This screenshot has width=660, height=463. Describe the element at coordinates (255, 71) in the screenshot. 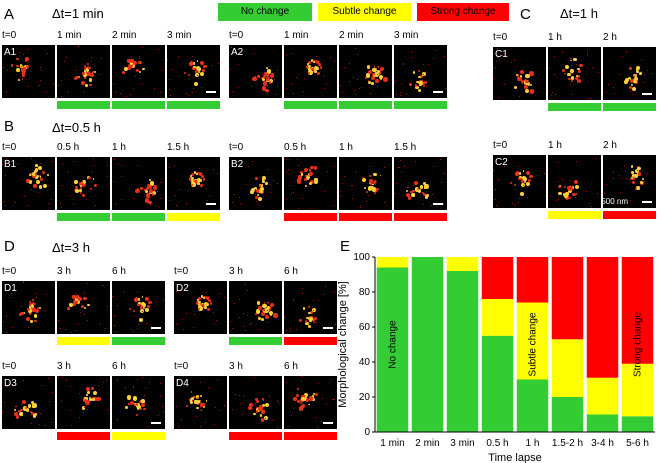

I see `microscopy-image: A2` at that location.